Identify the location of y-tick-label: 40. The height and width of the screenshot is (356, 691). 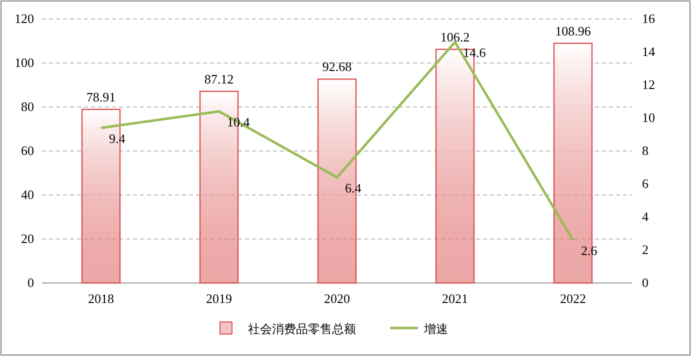
(27, 194).